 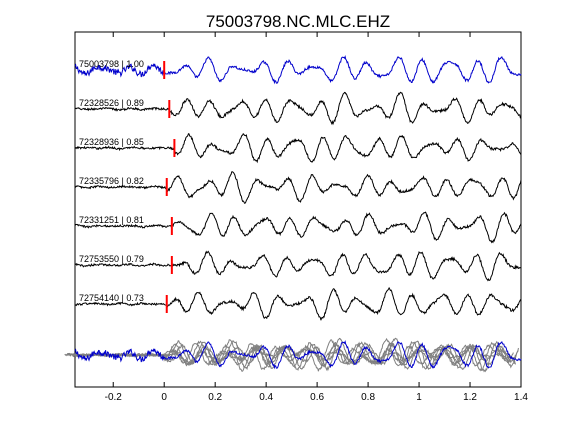 I want to click on trace-label-75003798: 75003798 | 1.00, so click(x=111, y=64).